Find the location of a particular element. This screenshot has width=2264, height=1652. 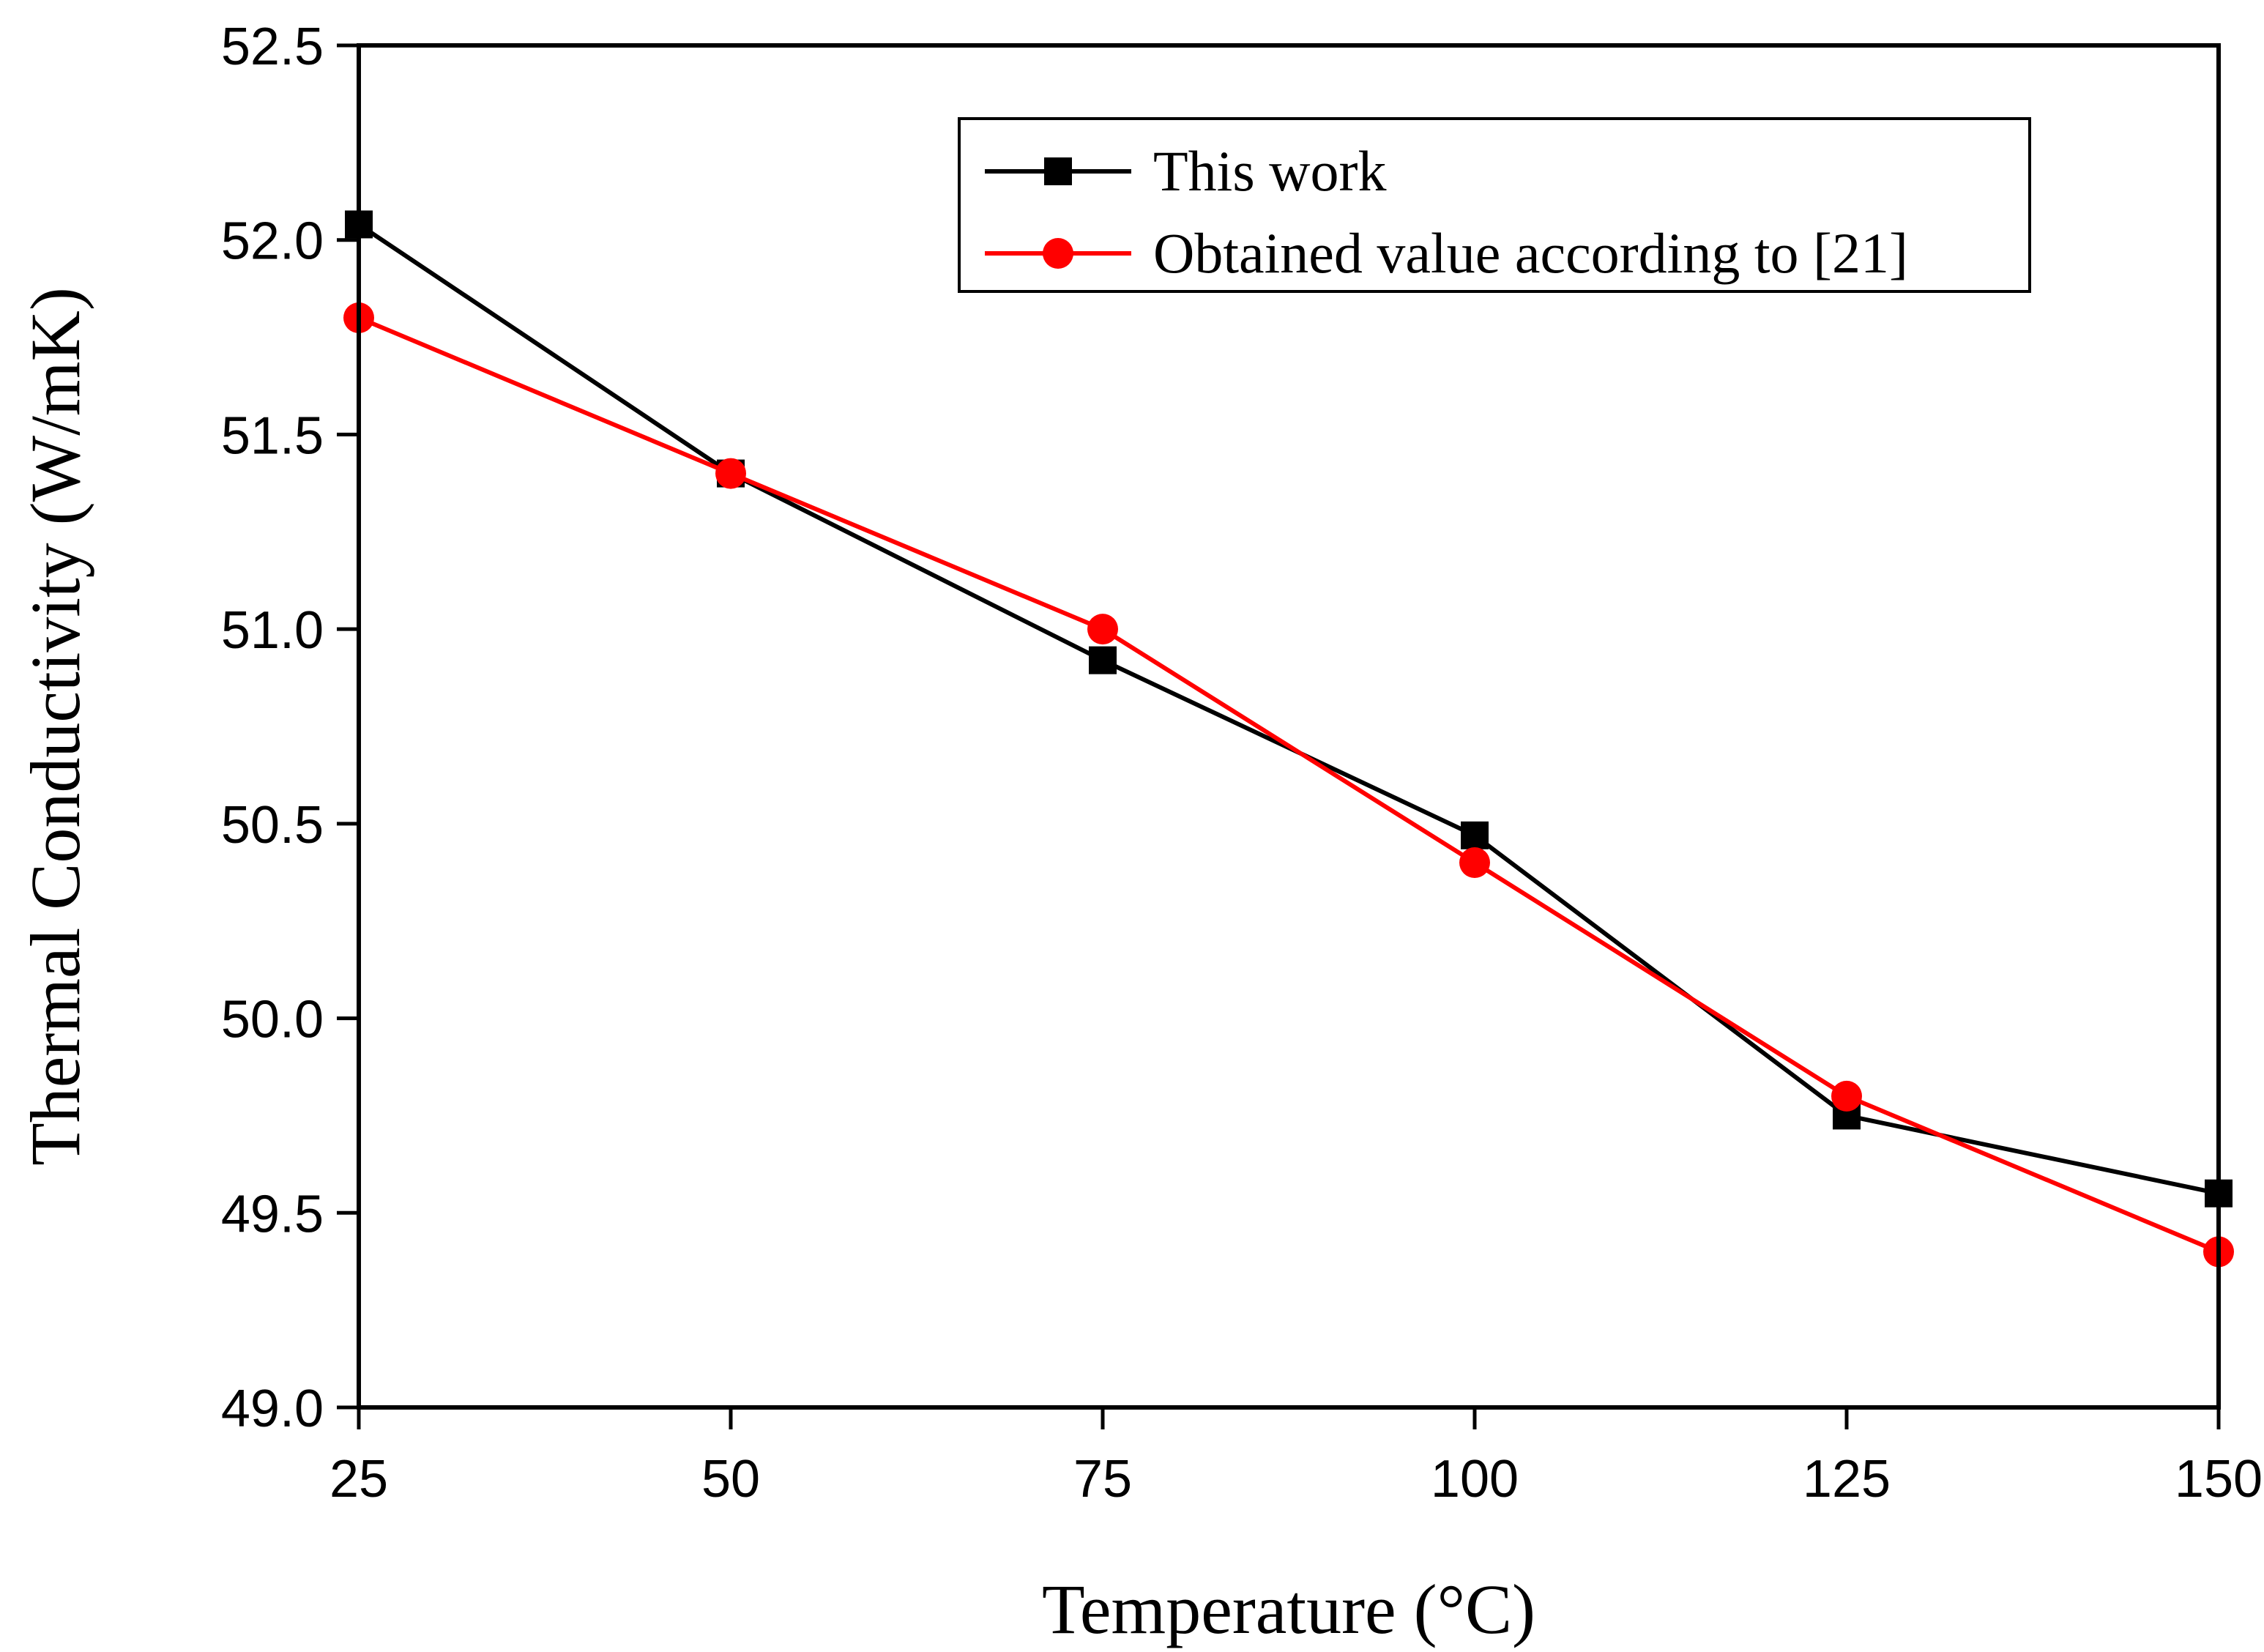

legend-label-reference: Obtained value according to [21] is located at coordinates (1530, 253).